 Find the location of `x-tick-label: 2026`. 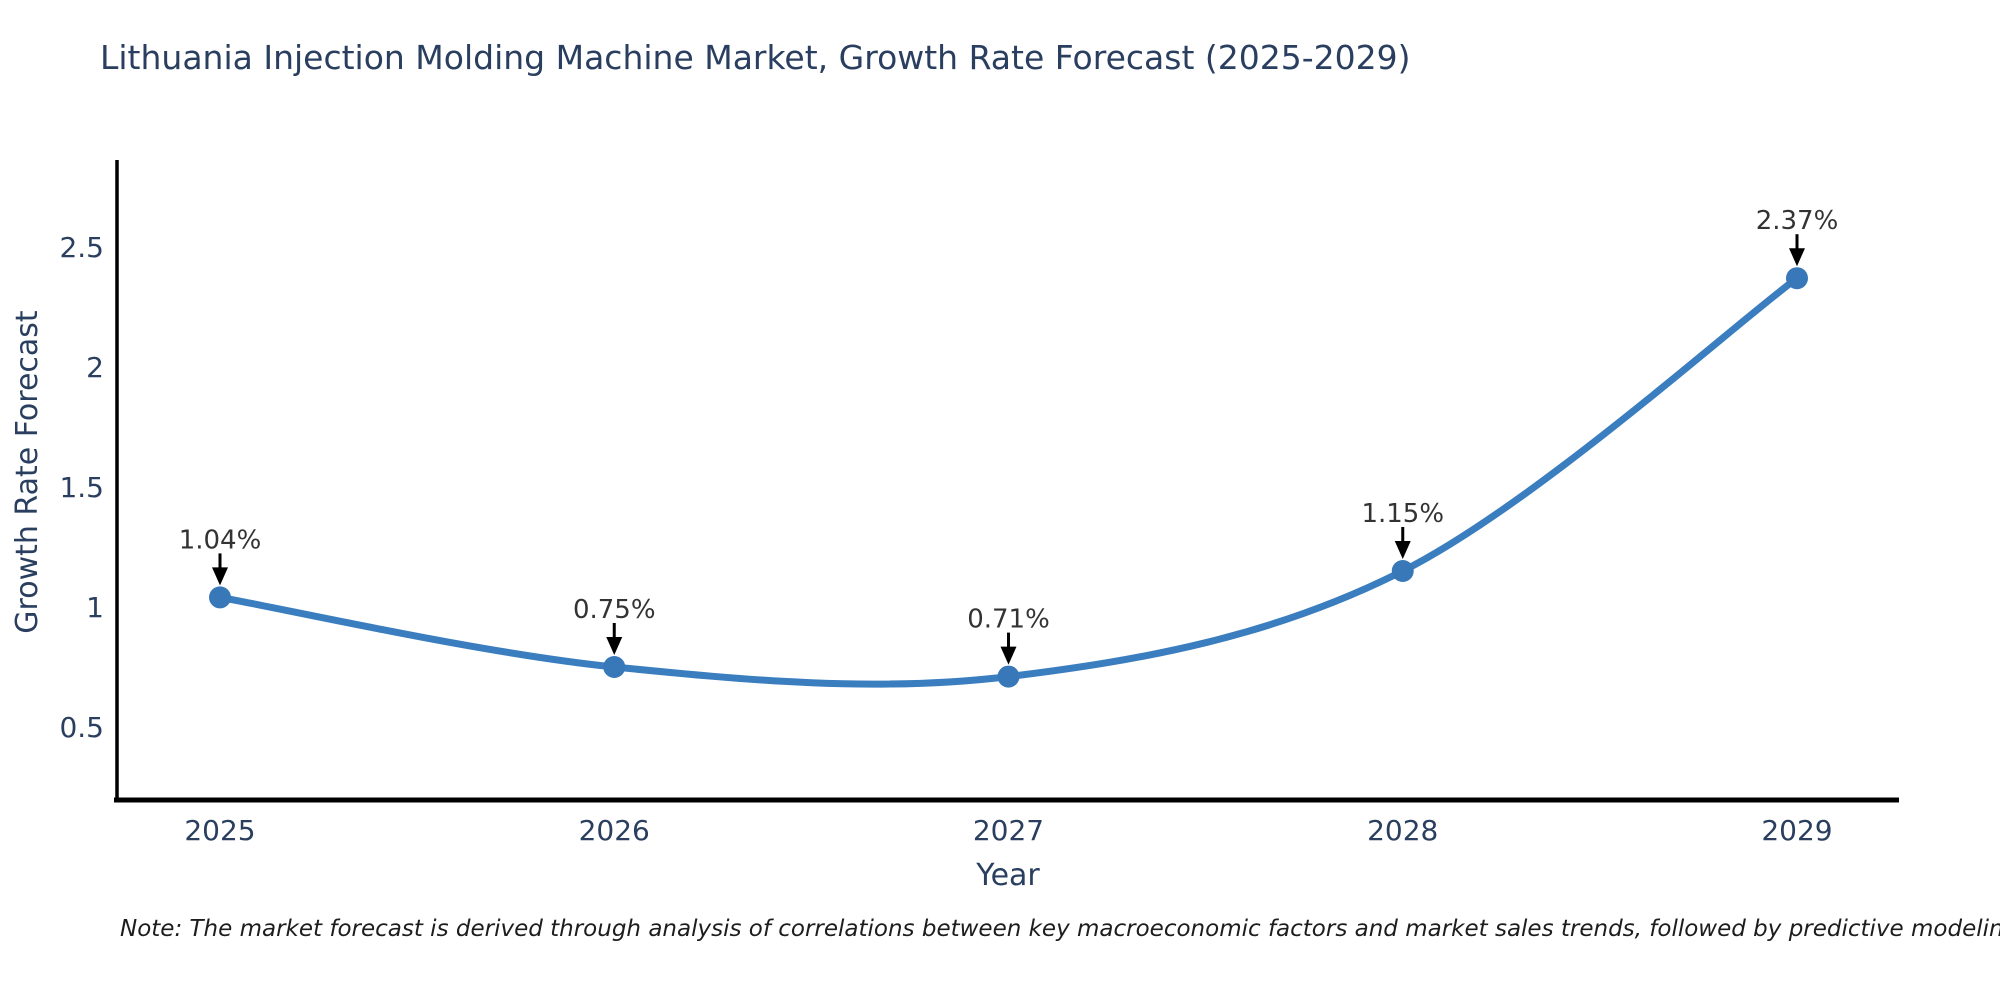

x-tick-label: 2026 is located at coordinates (614, 830).